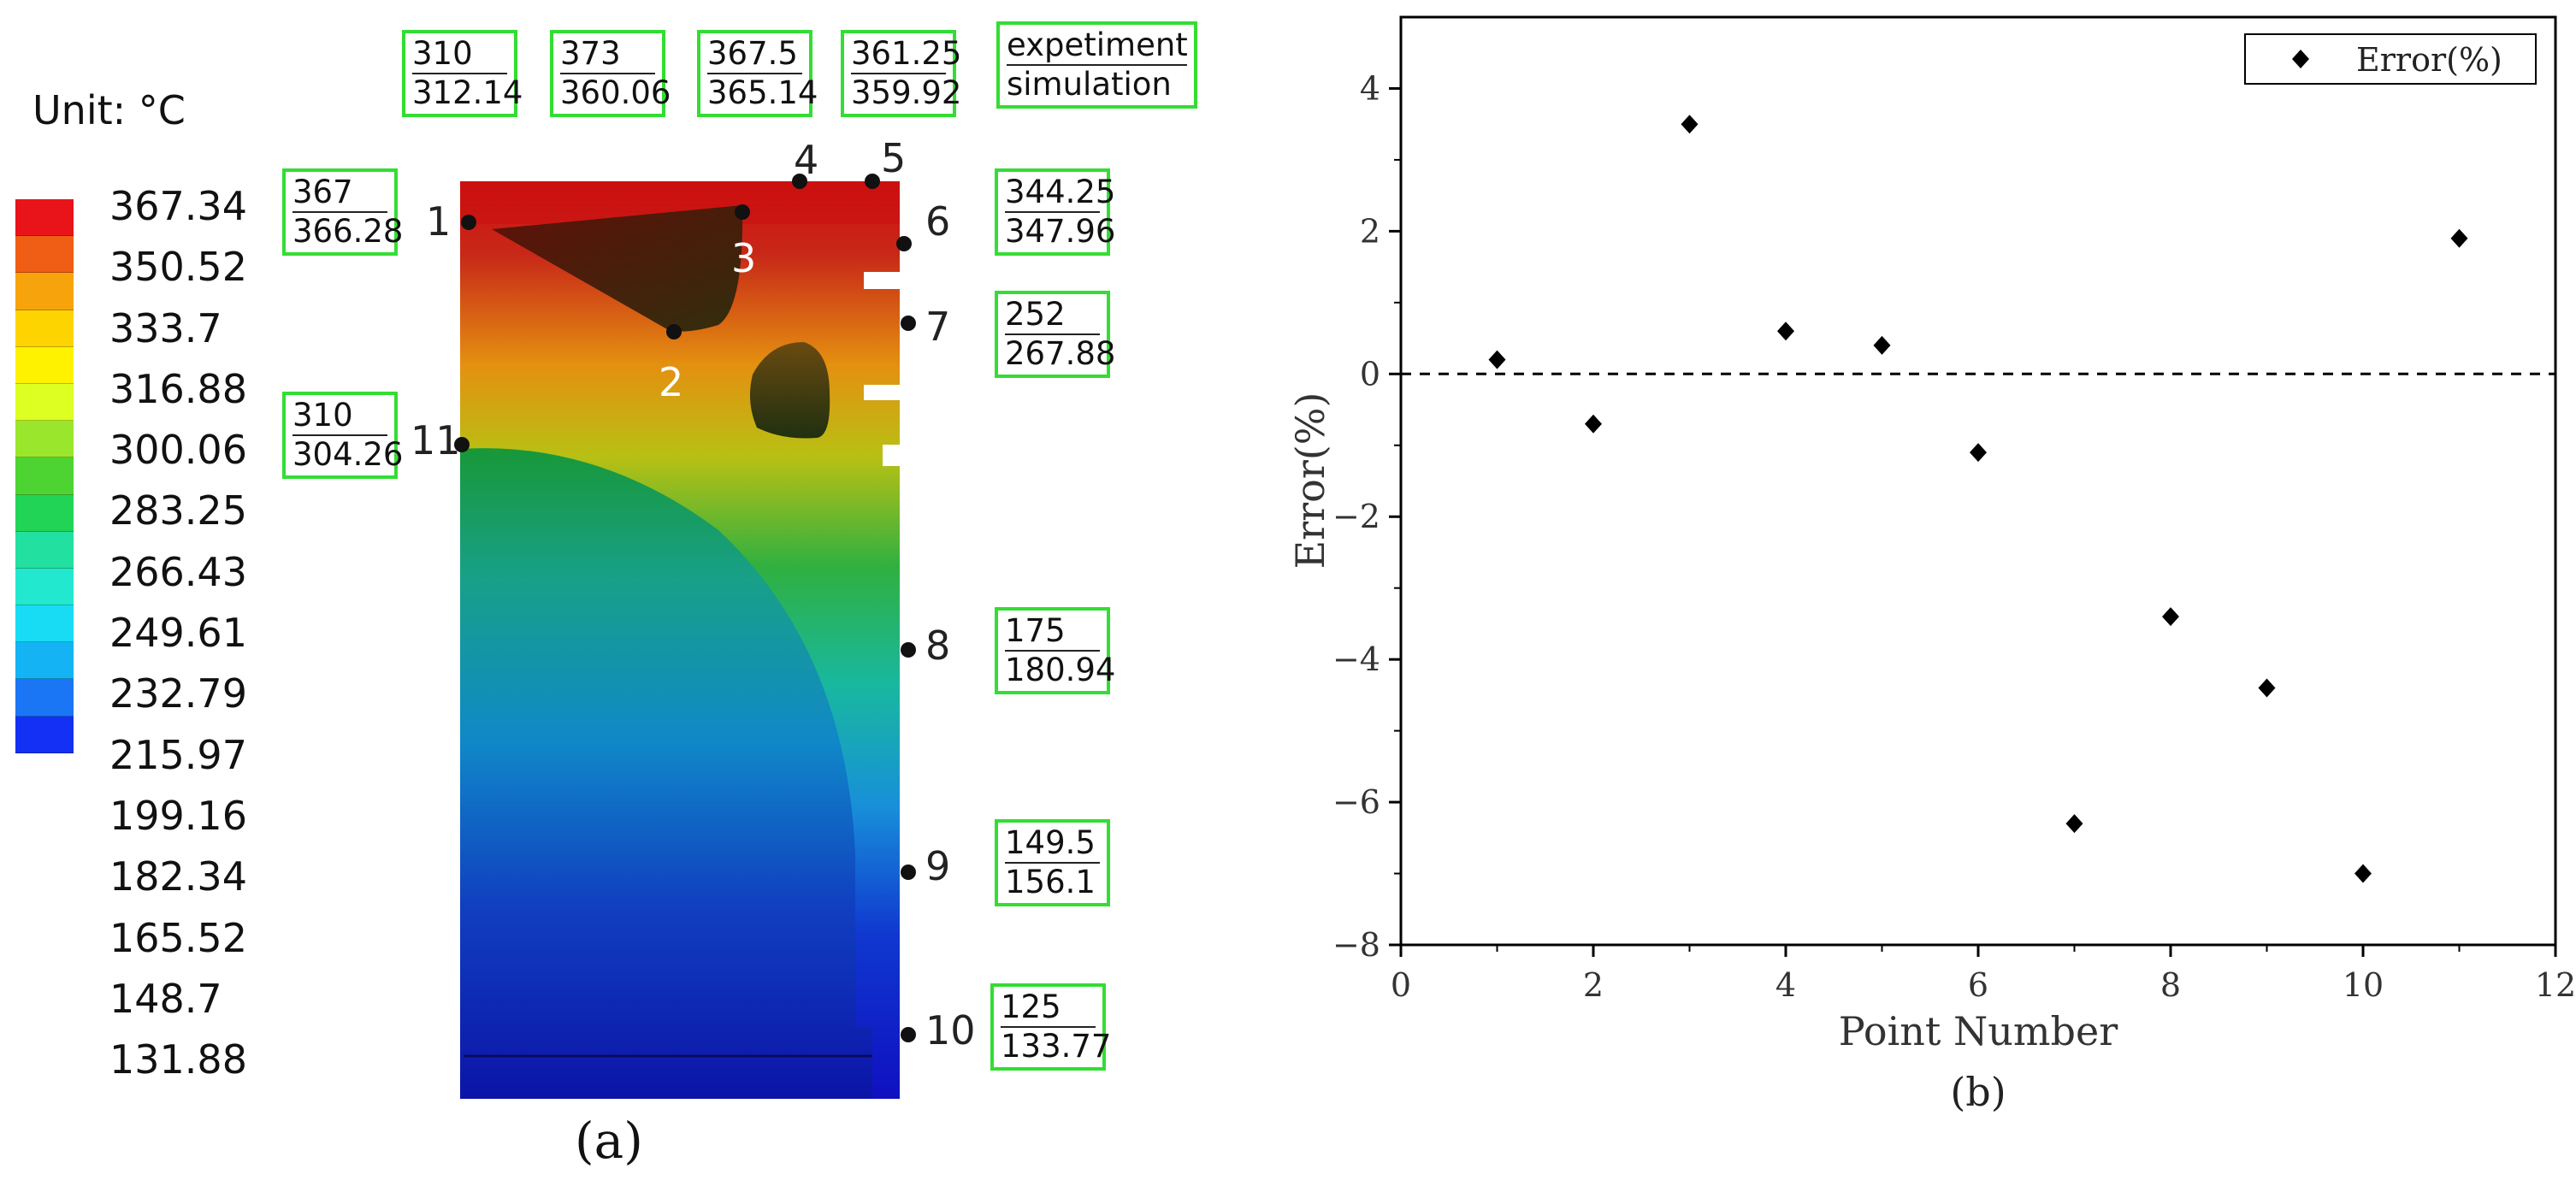  I want to click on y-axis-label: Error(%), so click(1310, 481).